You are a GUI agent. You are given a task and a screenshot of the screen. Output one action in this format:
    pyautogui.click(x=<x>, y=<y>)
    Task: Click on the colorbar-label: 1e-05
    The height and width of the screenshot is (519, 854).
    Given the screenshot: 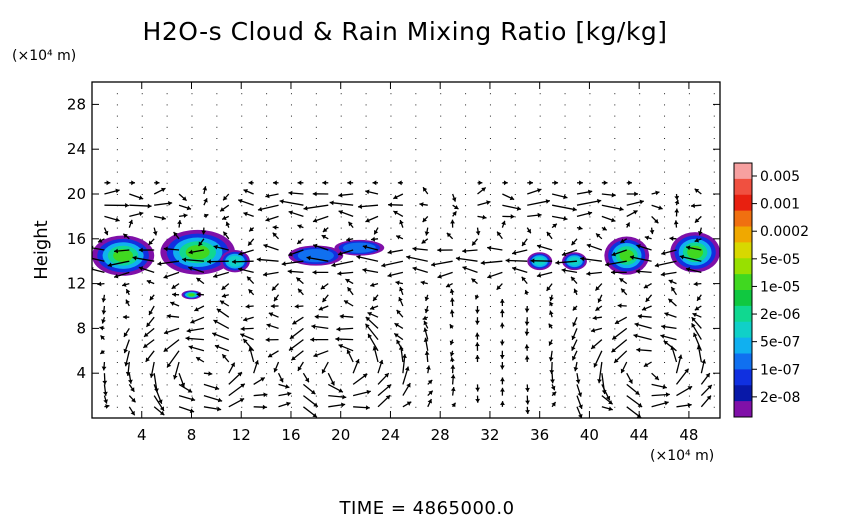 What is the action you would take?
    pyautogui.click(x=780, y=287)
    